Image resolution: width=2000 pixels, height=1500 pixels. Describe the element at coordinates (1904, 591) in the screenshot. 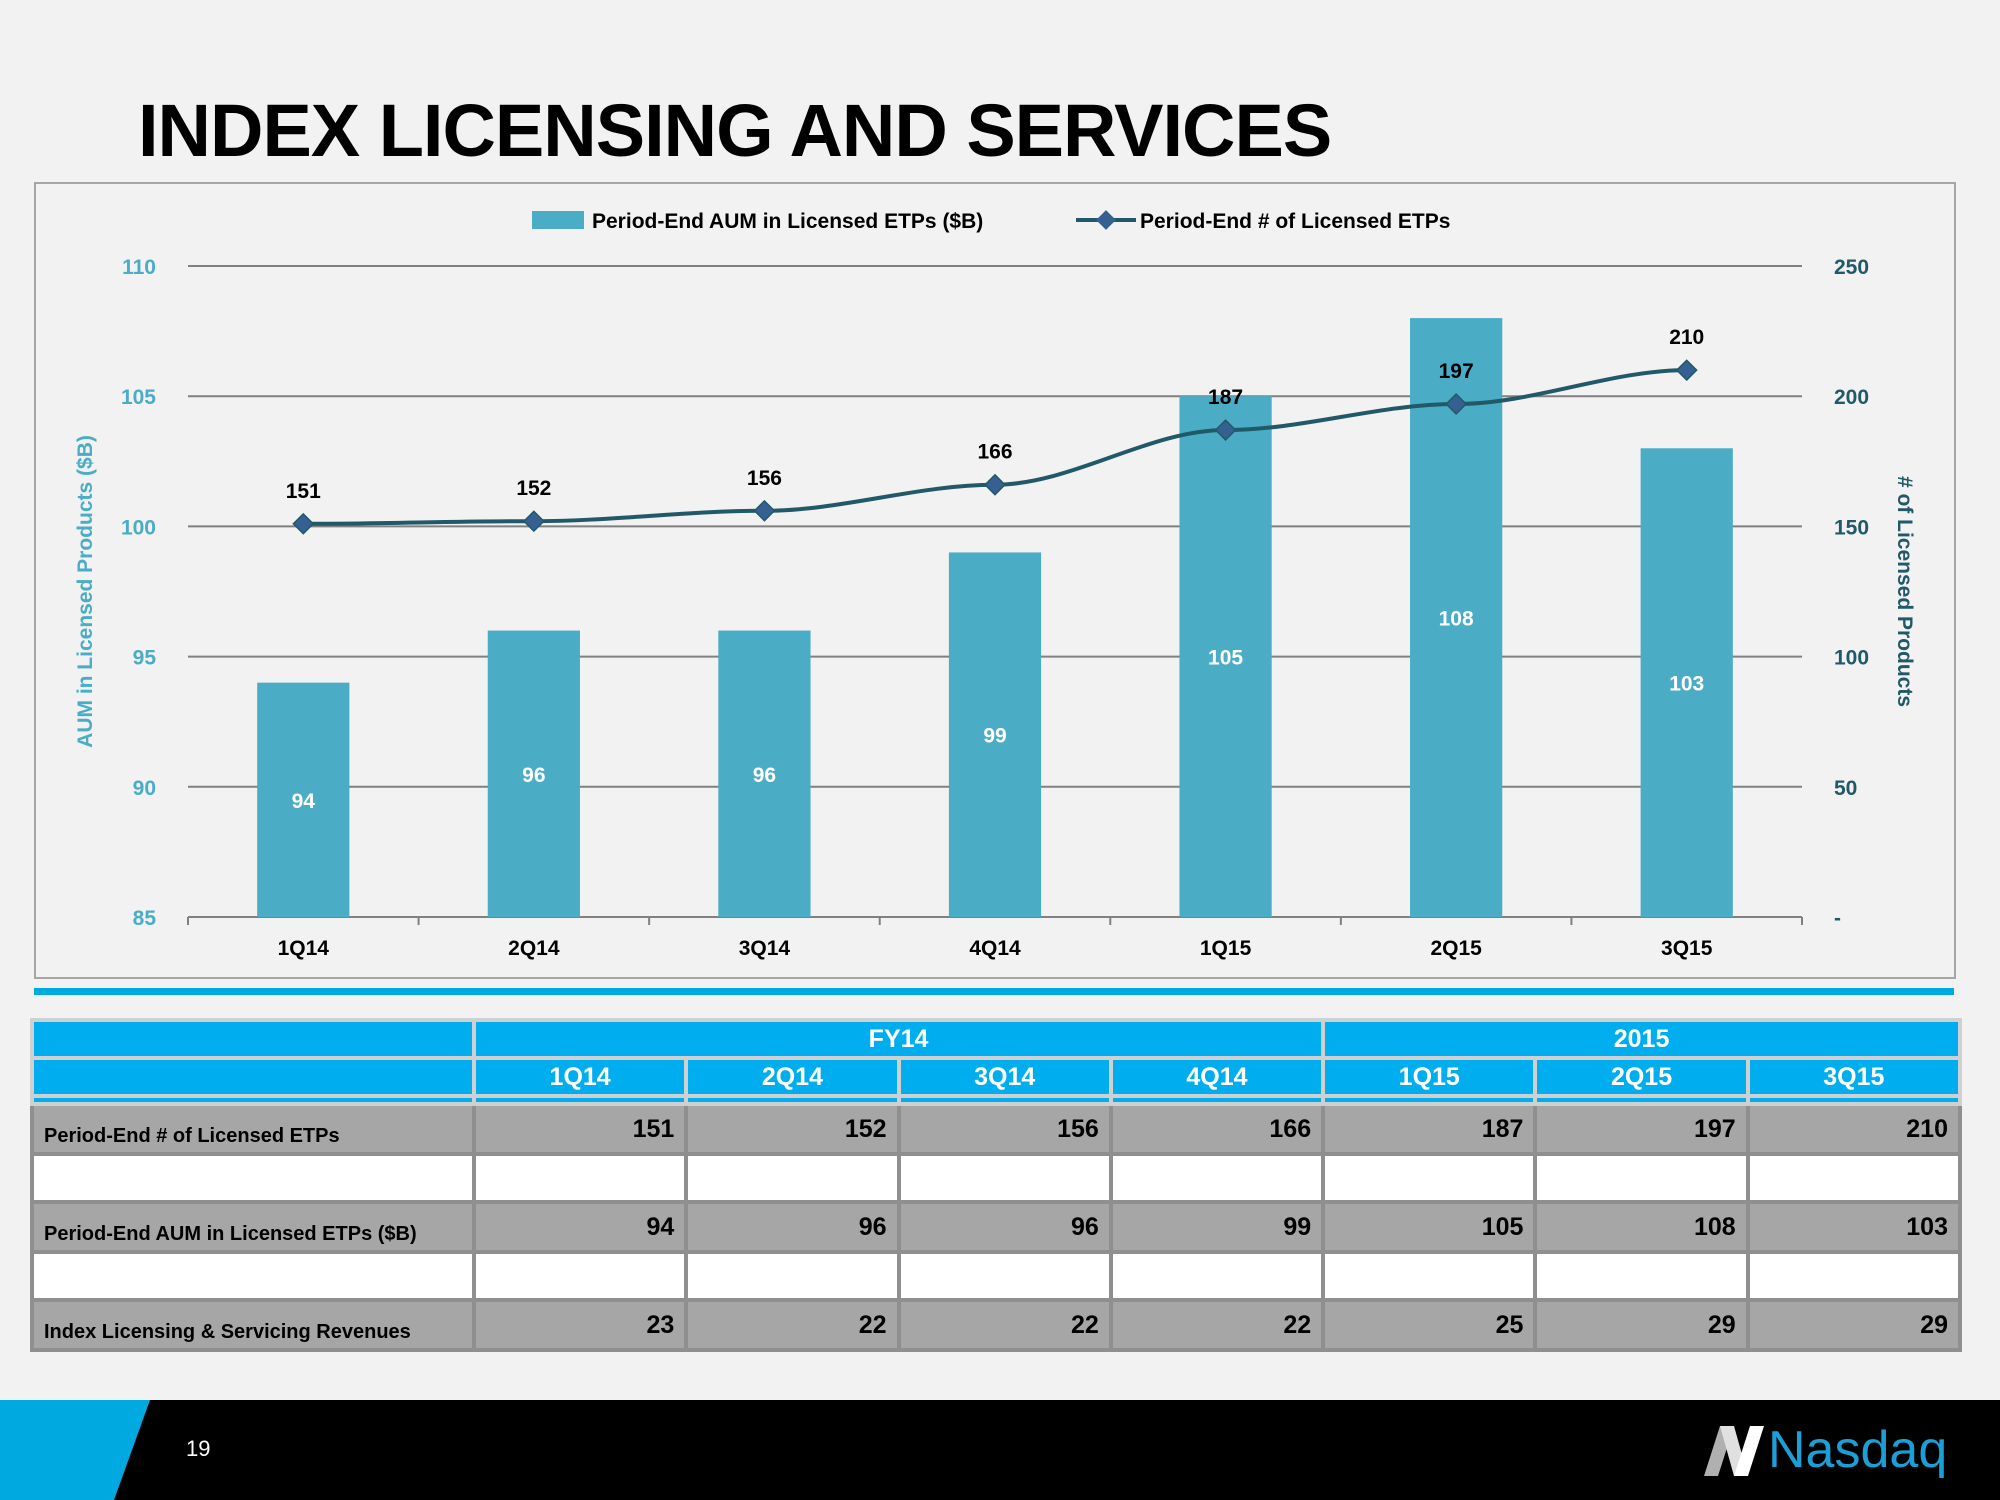

I see `y2-axis-title: # of Licensed Products` at that location.